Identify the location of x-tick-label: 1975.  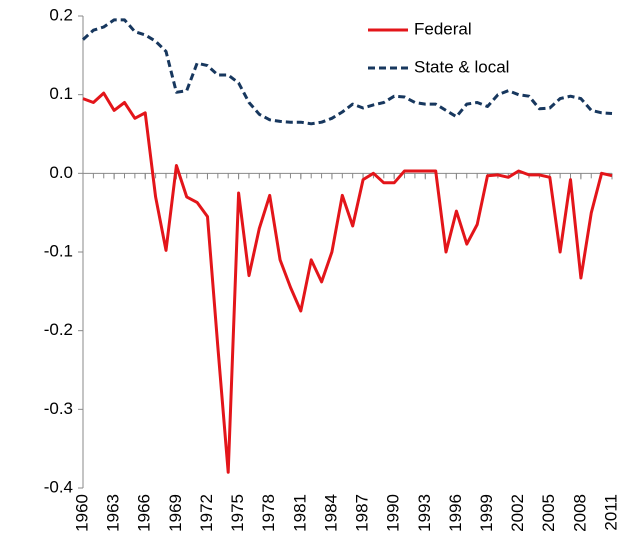
(237, 513).